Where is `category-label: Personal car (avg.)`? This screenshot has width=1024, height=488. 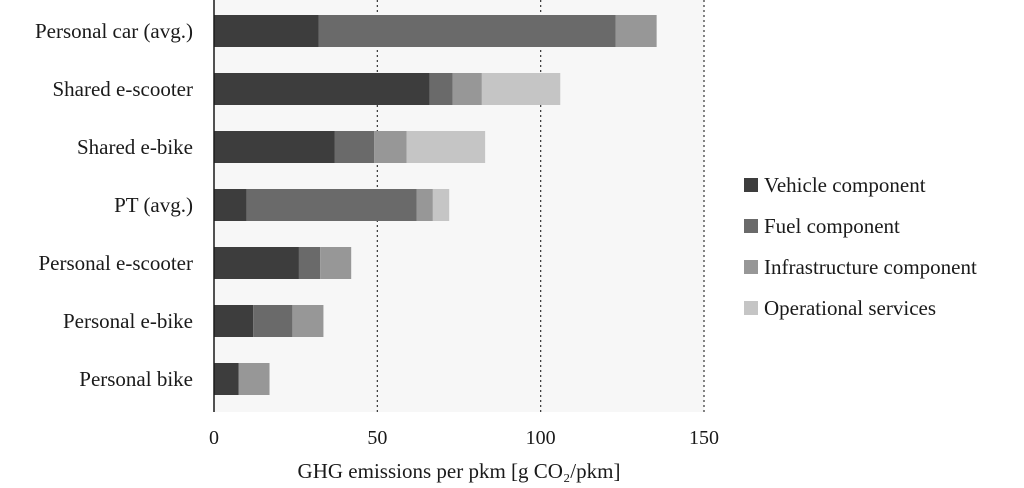
category-label: Personal car (avg.) is located at coordinates (114, 31).